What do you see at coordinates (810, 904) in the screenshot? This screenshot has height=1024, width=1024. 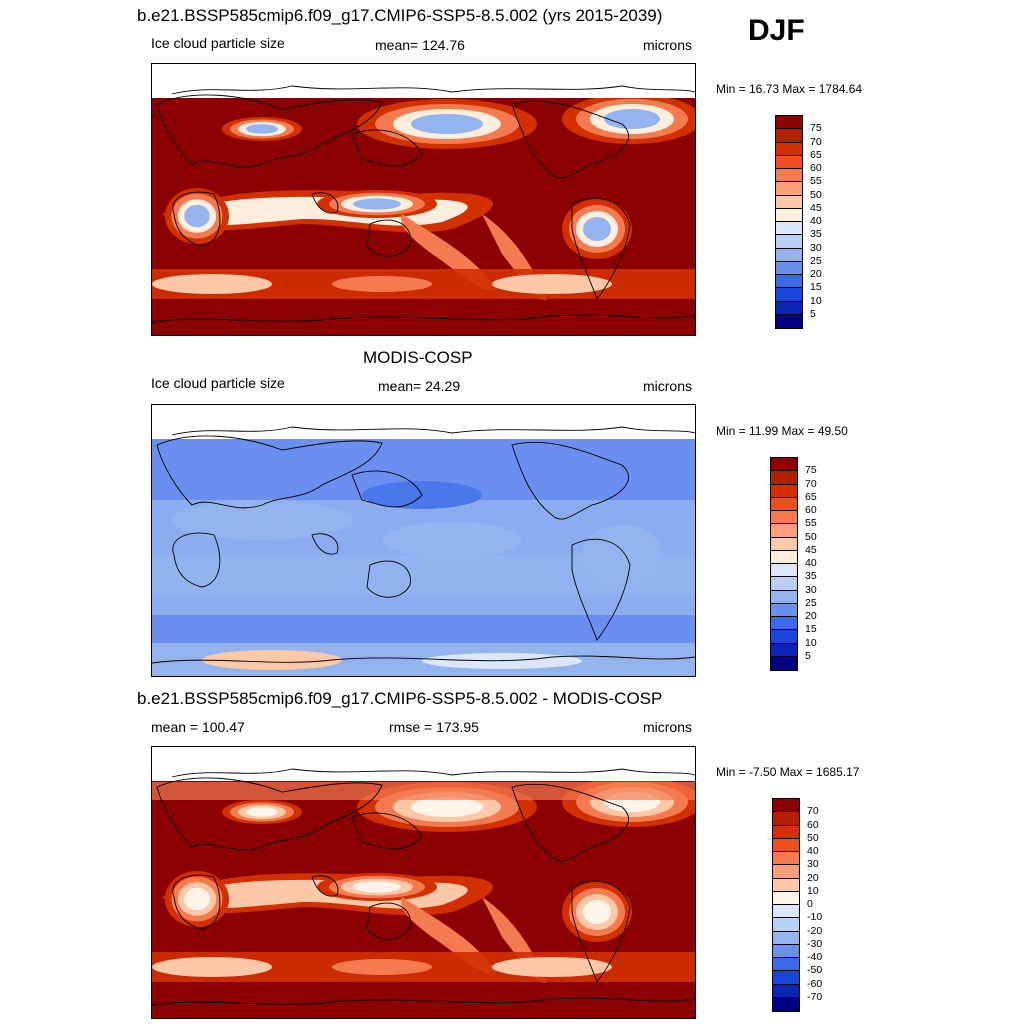 I see `colorbar-tick-label: 0` at bounding box center [810, 904].